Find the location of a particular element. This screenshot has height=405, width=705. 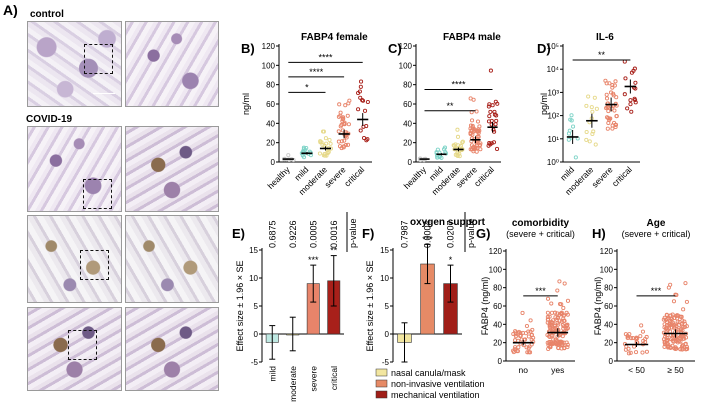

chart-f-legend-label: mechanical ventilation is located at coordinates (435, 395).